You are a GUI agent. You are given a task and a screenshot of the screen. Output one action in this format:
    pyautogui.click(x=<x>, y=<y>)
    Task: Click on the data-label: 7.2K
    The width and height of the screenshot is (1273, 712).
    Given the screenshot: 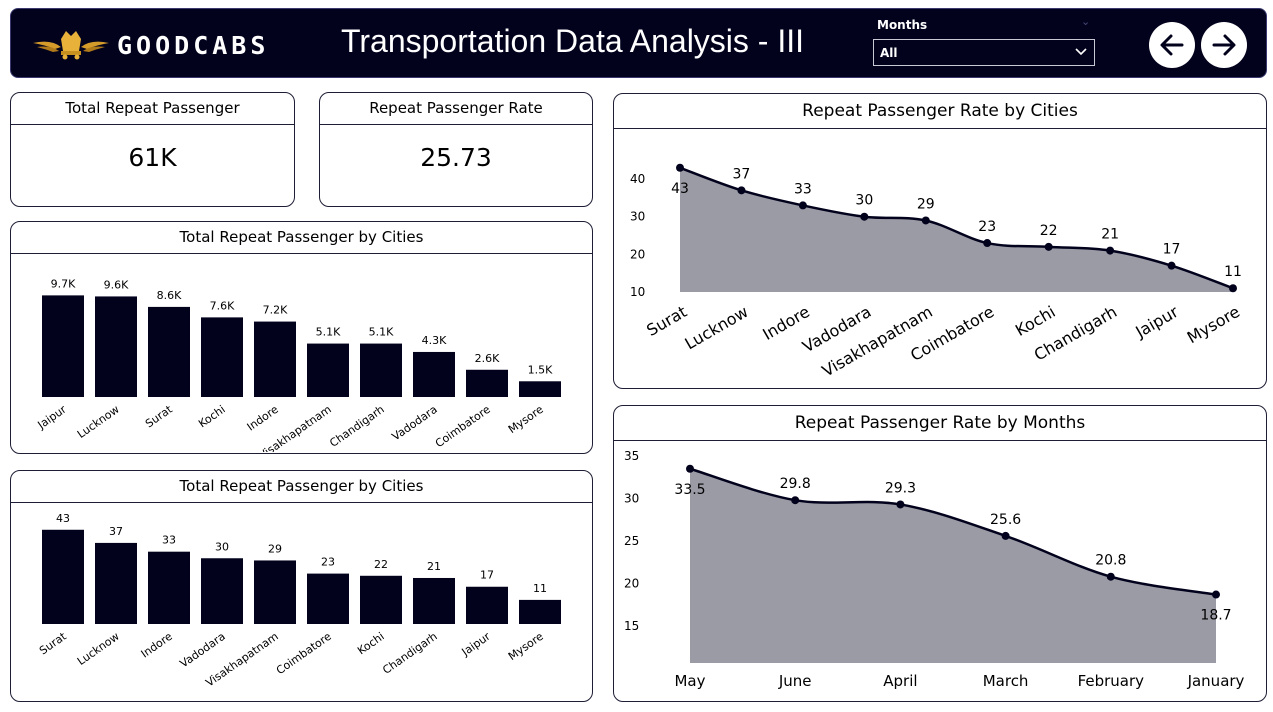 What is the action you would take?
    pyautogui.click(x=275, y=310)
    